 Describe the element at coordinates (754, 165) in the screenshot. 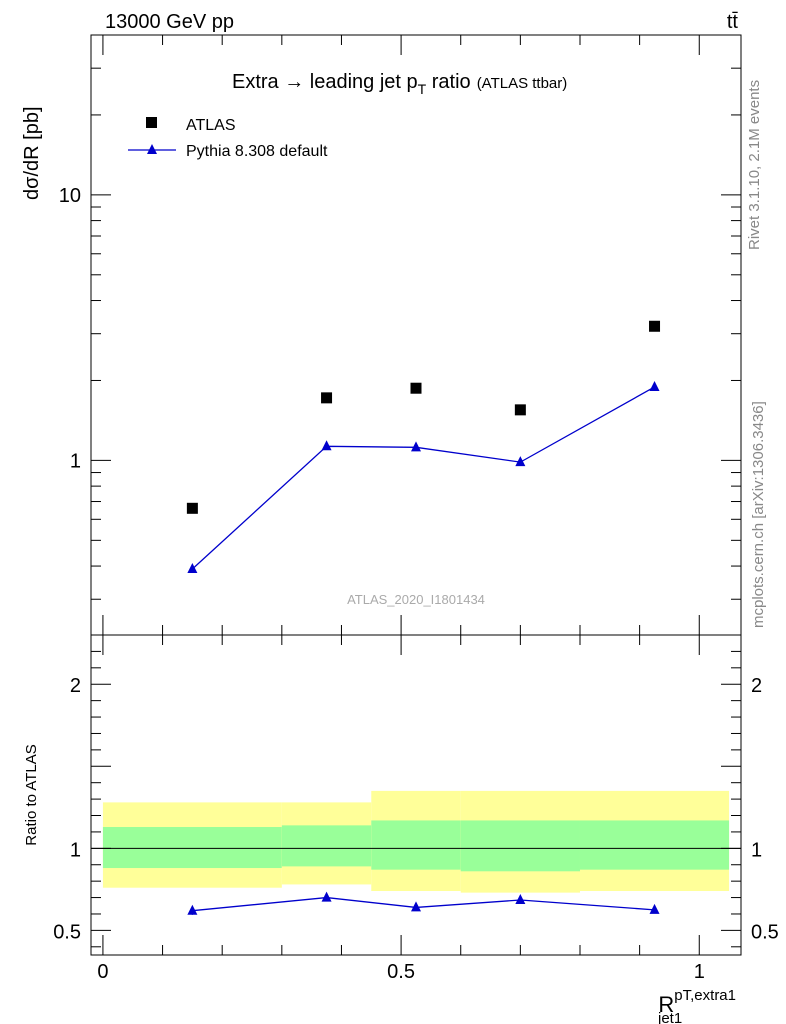

I see `rivet-label: Rivet 3.1.10, 2.1M events` at that location.